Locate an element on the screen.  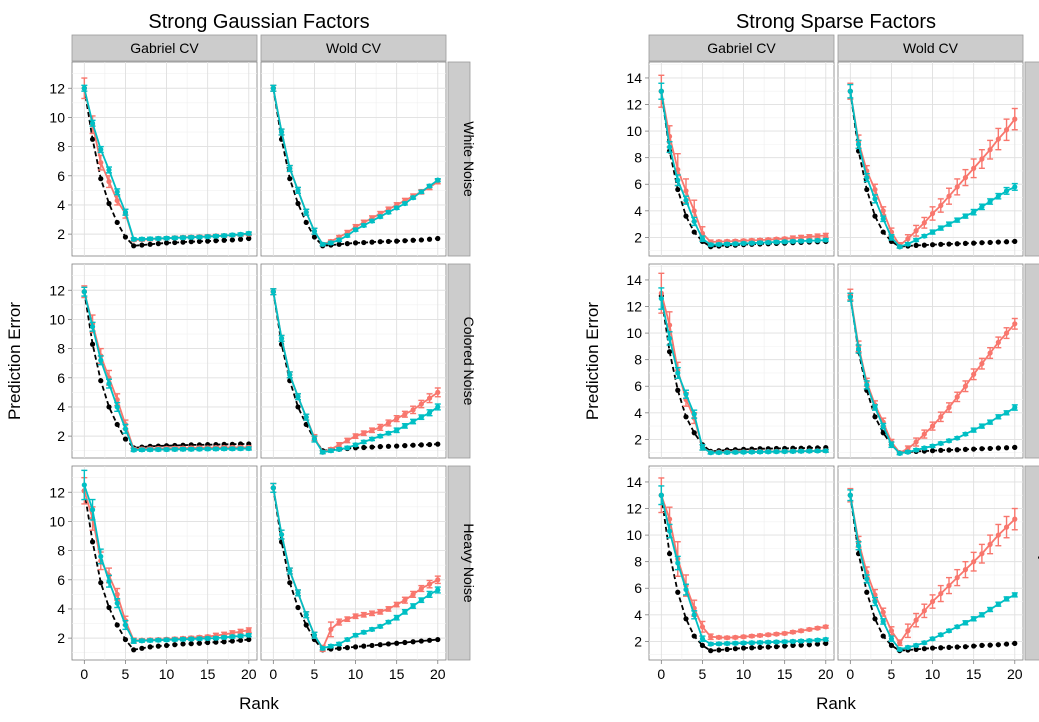
column-strip-label: Gabriel CV is located at coordinates (164, 48).